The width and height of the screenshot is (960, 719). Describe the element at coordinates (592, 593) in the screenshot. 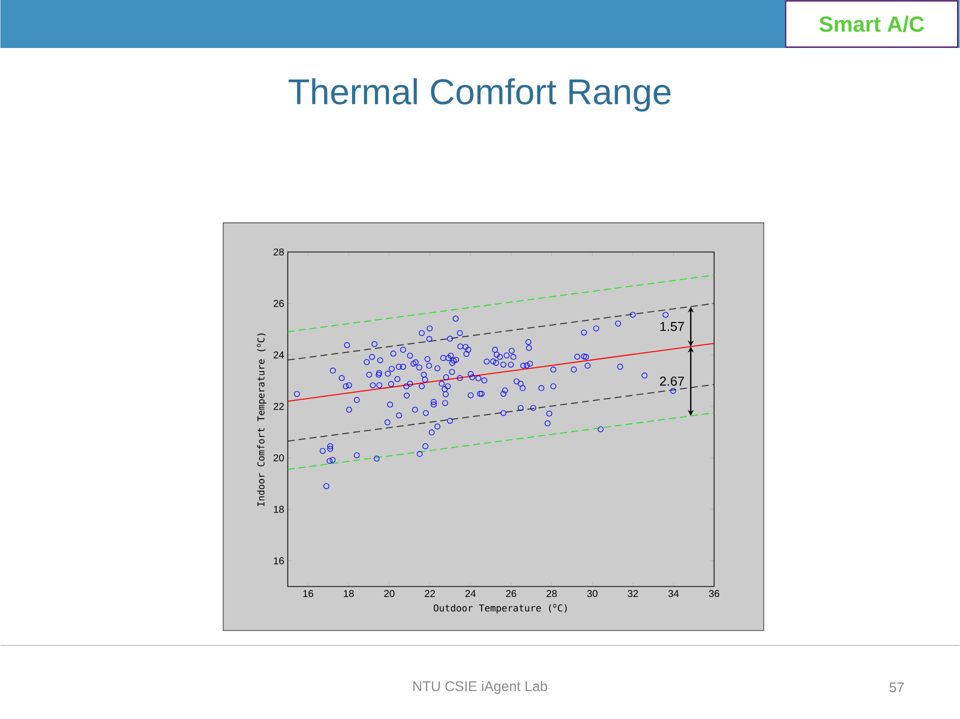

I see `x-tick-label: 30` at that location.